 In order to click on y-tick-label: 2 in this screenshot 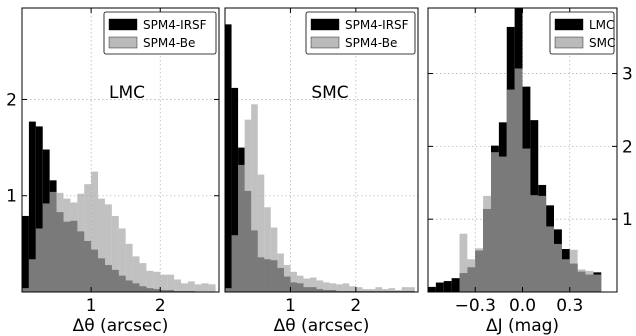, I will do `click(627, 147)`.